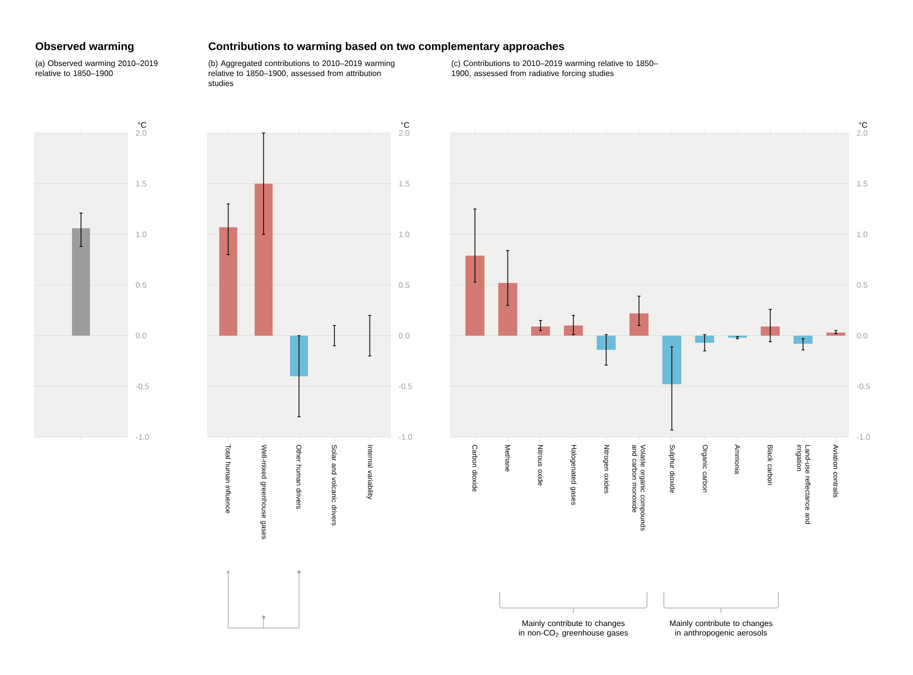  I want to click on chart-subtitle: (b) Aggregated contributions to 2010–2019 warming relative to 1850–1900, assessed from attribution studies, so click(301, 73).